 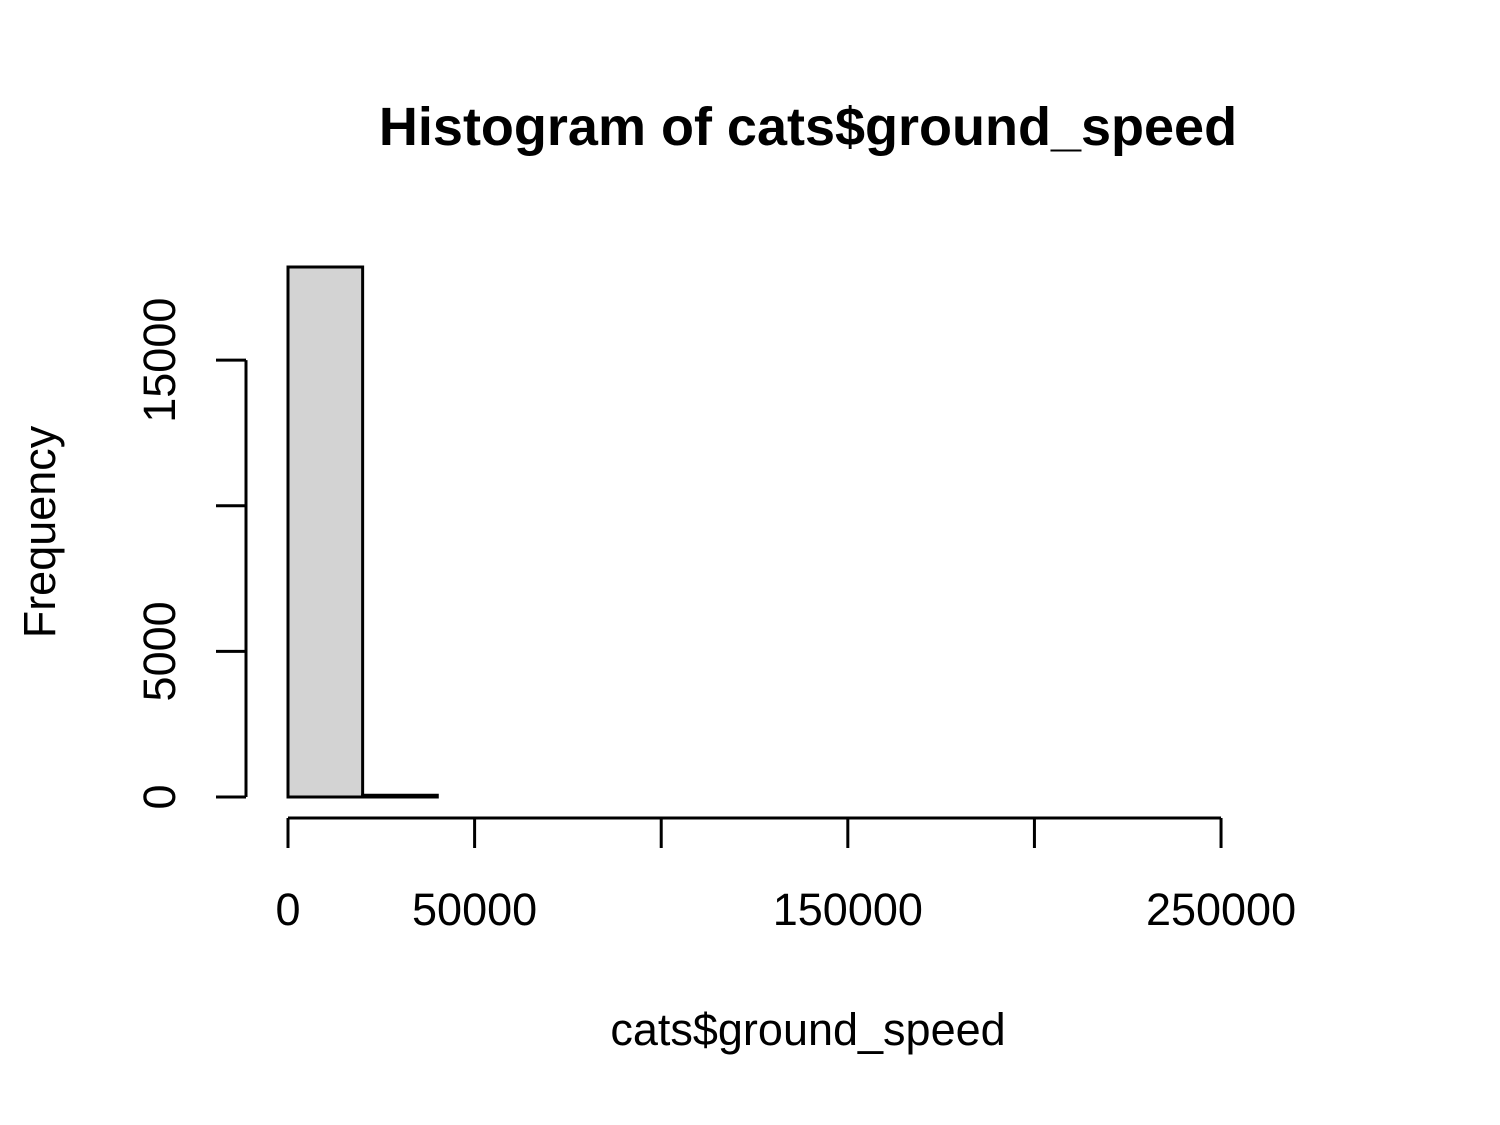 What do you see at coordinates (39, 531) in the screenshot?
I see `y-axis-title: Frequency` at bounding box center [39, 531].